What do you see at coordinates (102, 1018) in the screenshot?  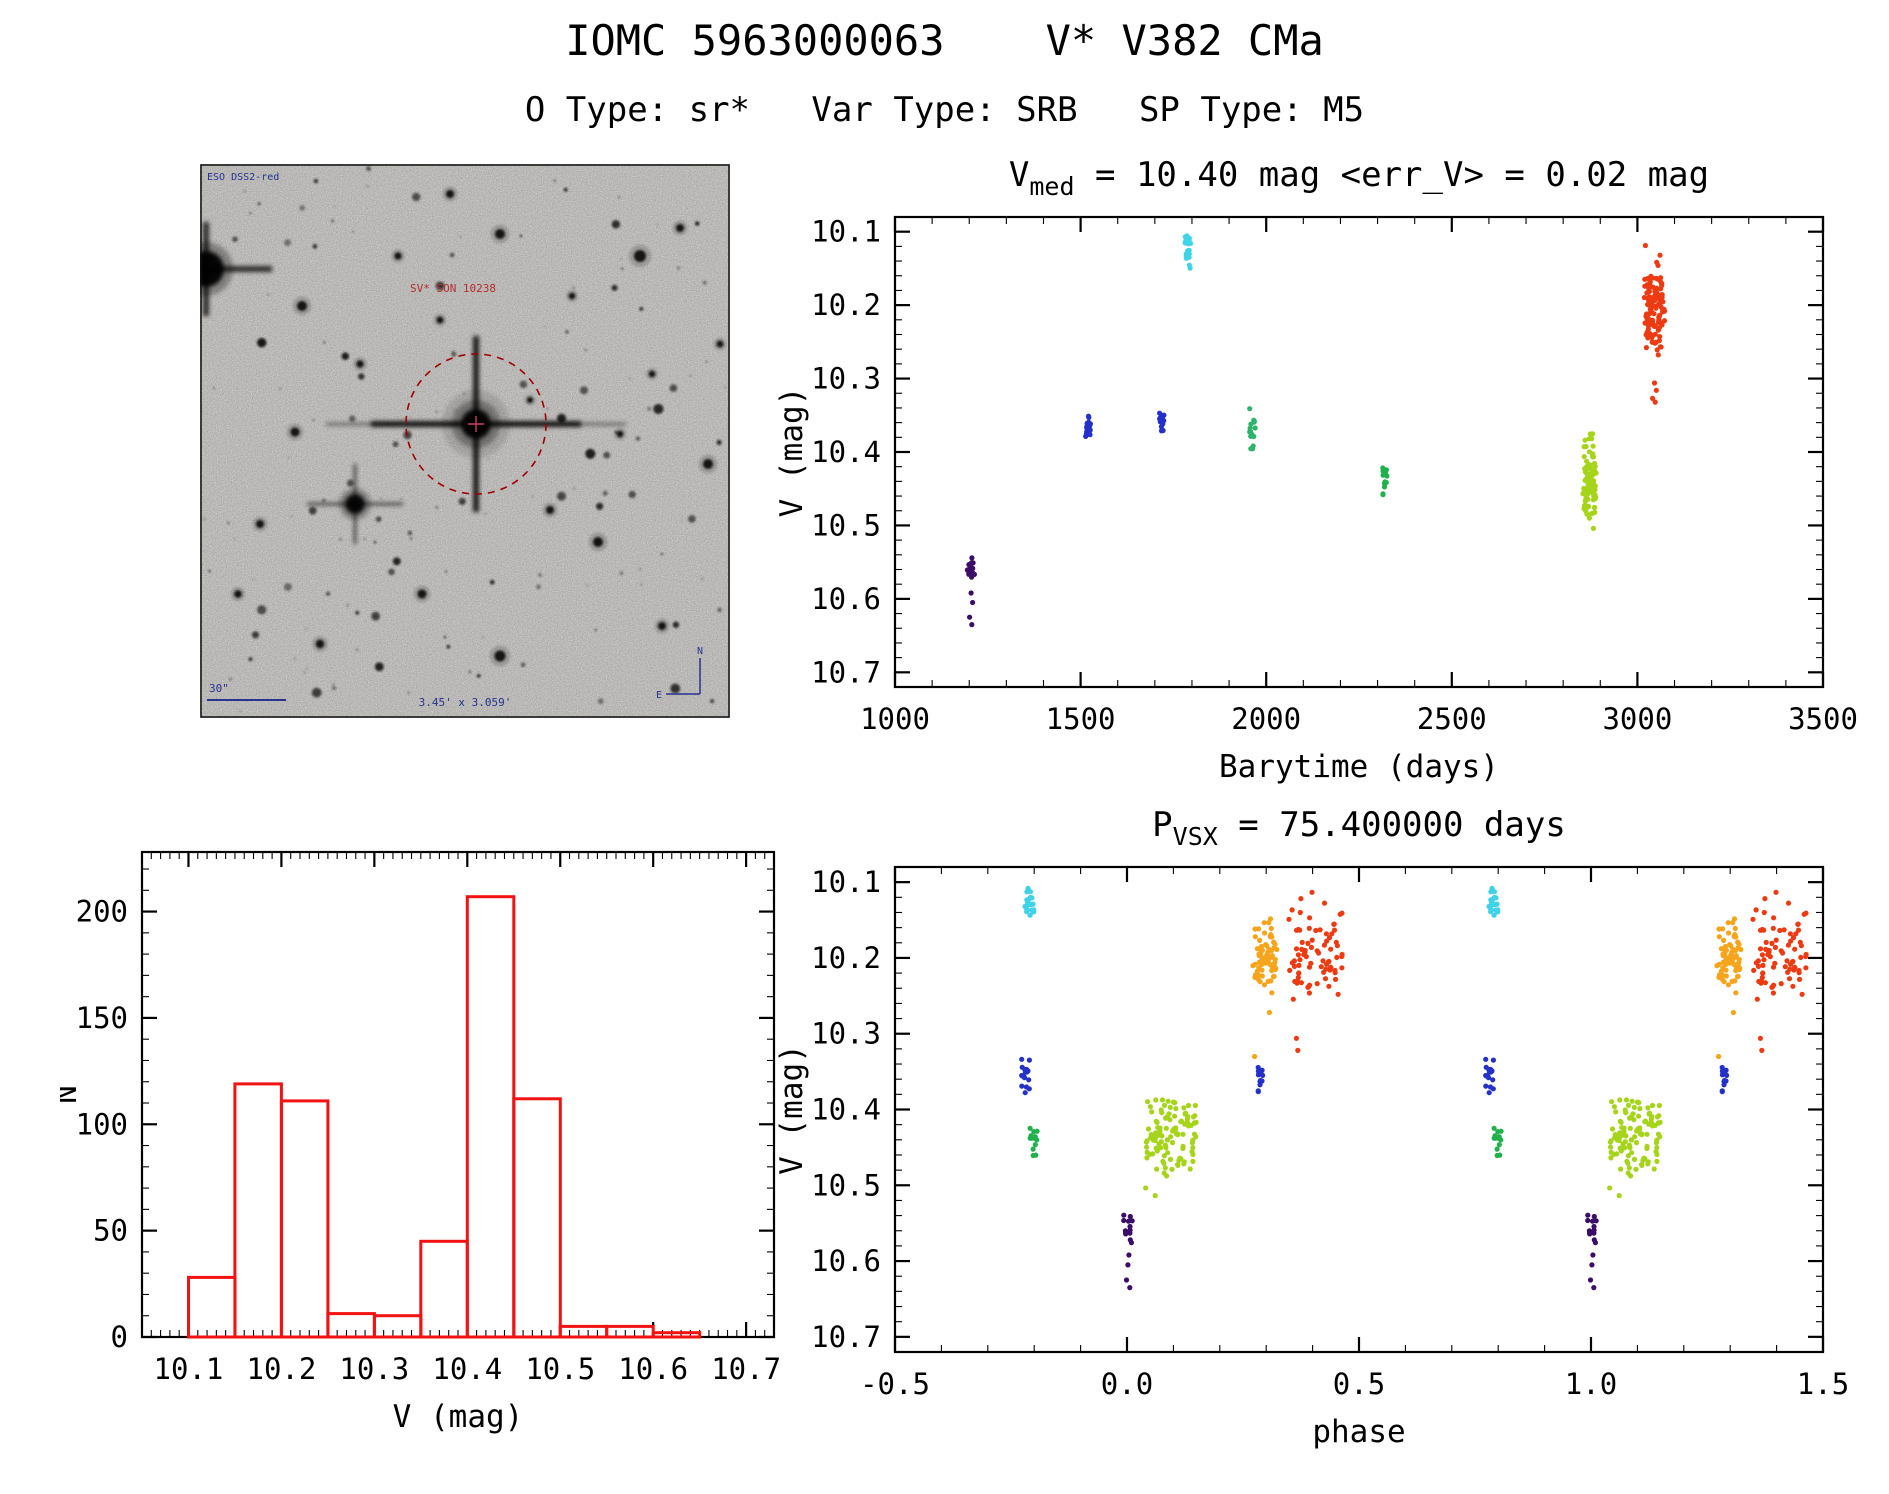 I see `svg-text: 150` at bounding box center [102, 1018].